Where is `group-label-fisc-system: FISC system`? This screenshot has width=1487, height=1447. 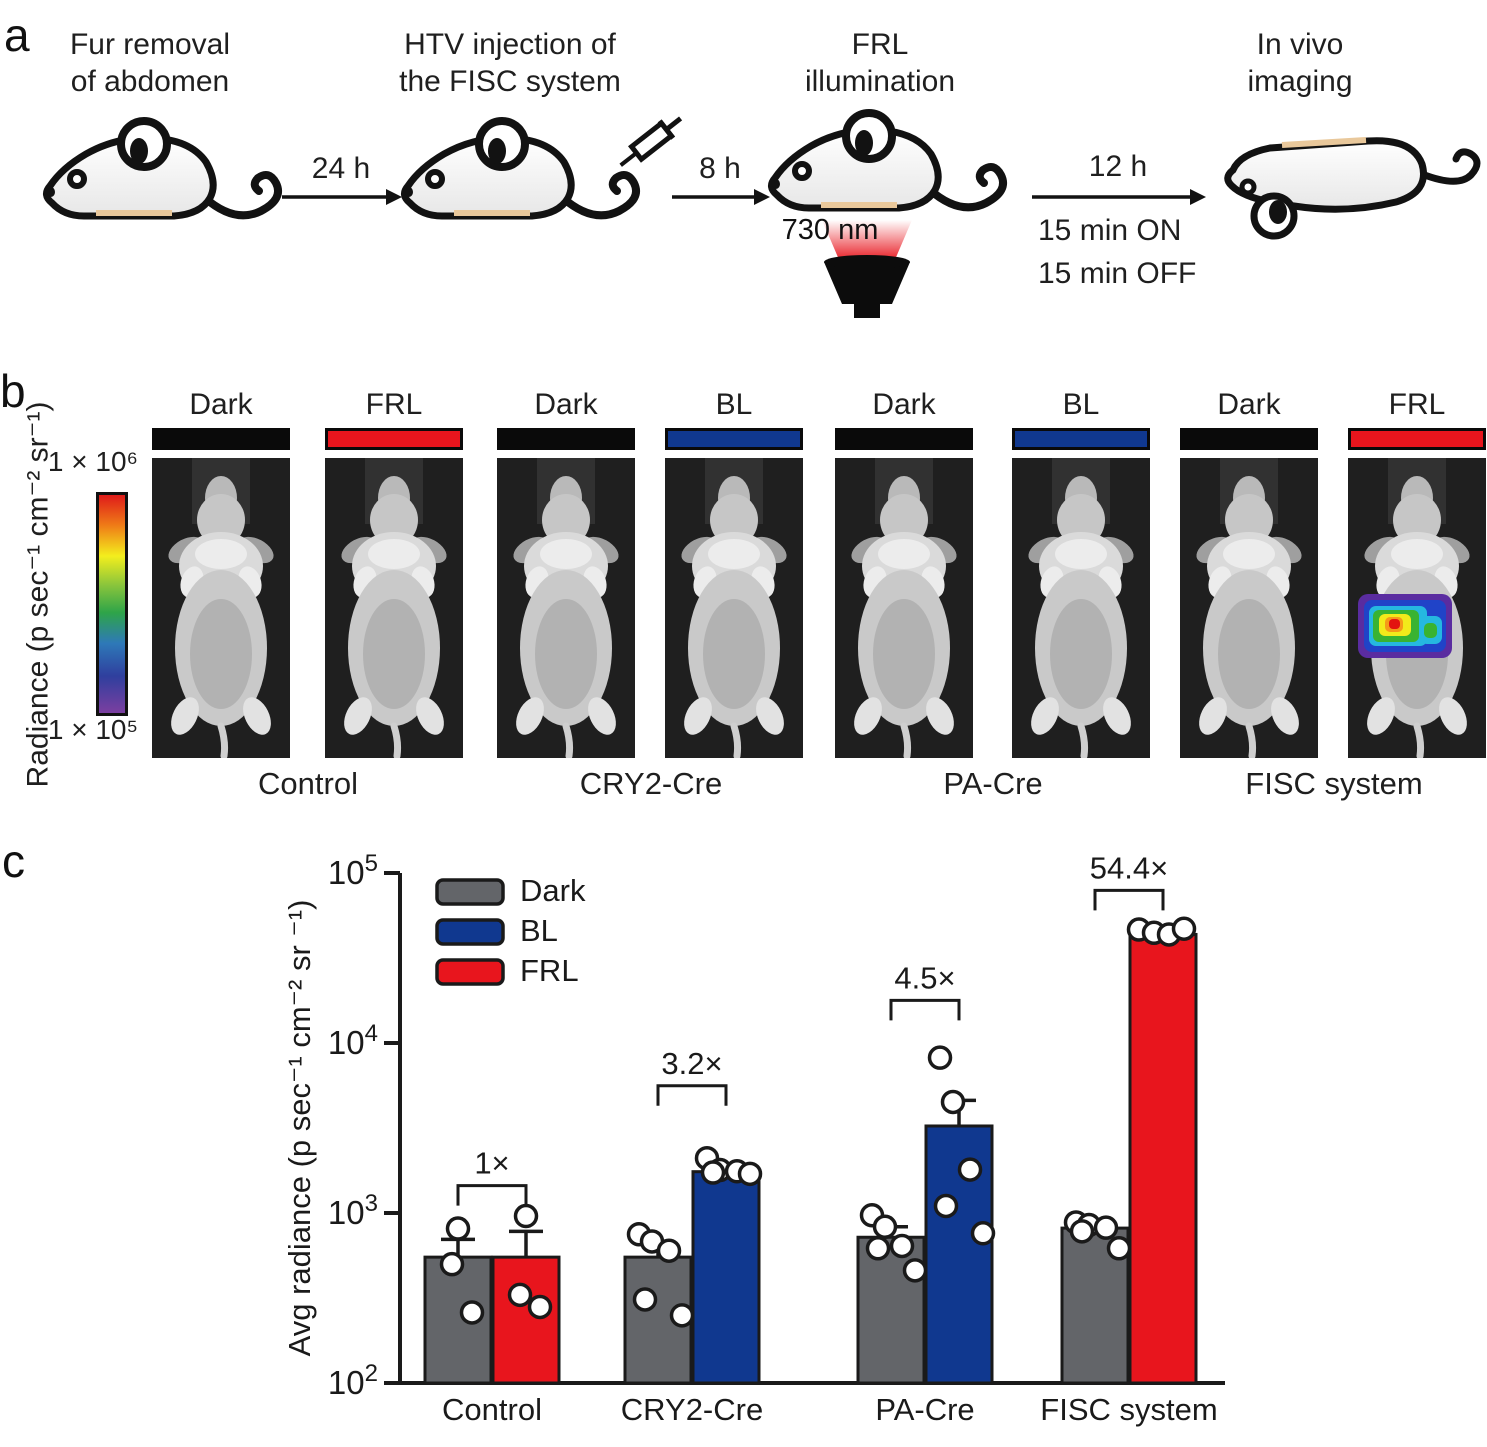
group-label-fisc-system: FISC system is located at coordinates (1334, 783).